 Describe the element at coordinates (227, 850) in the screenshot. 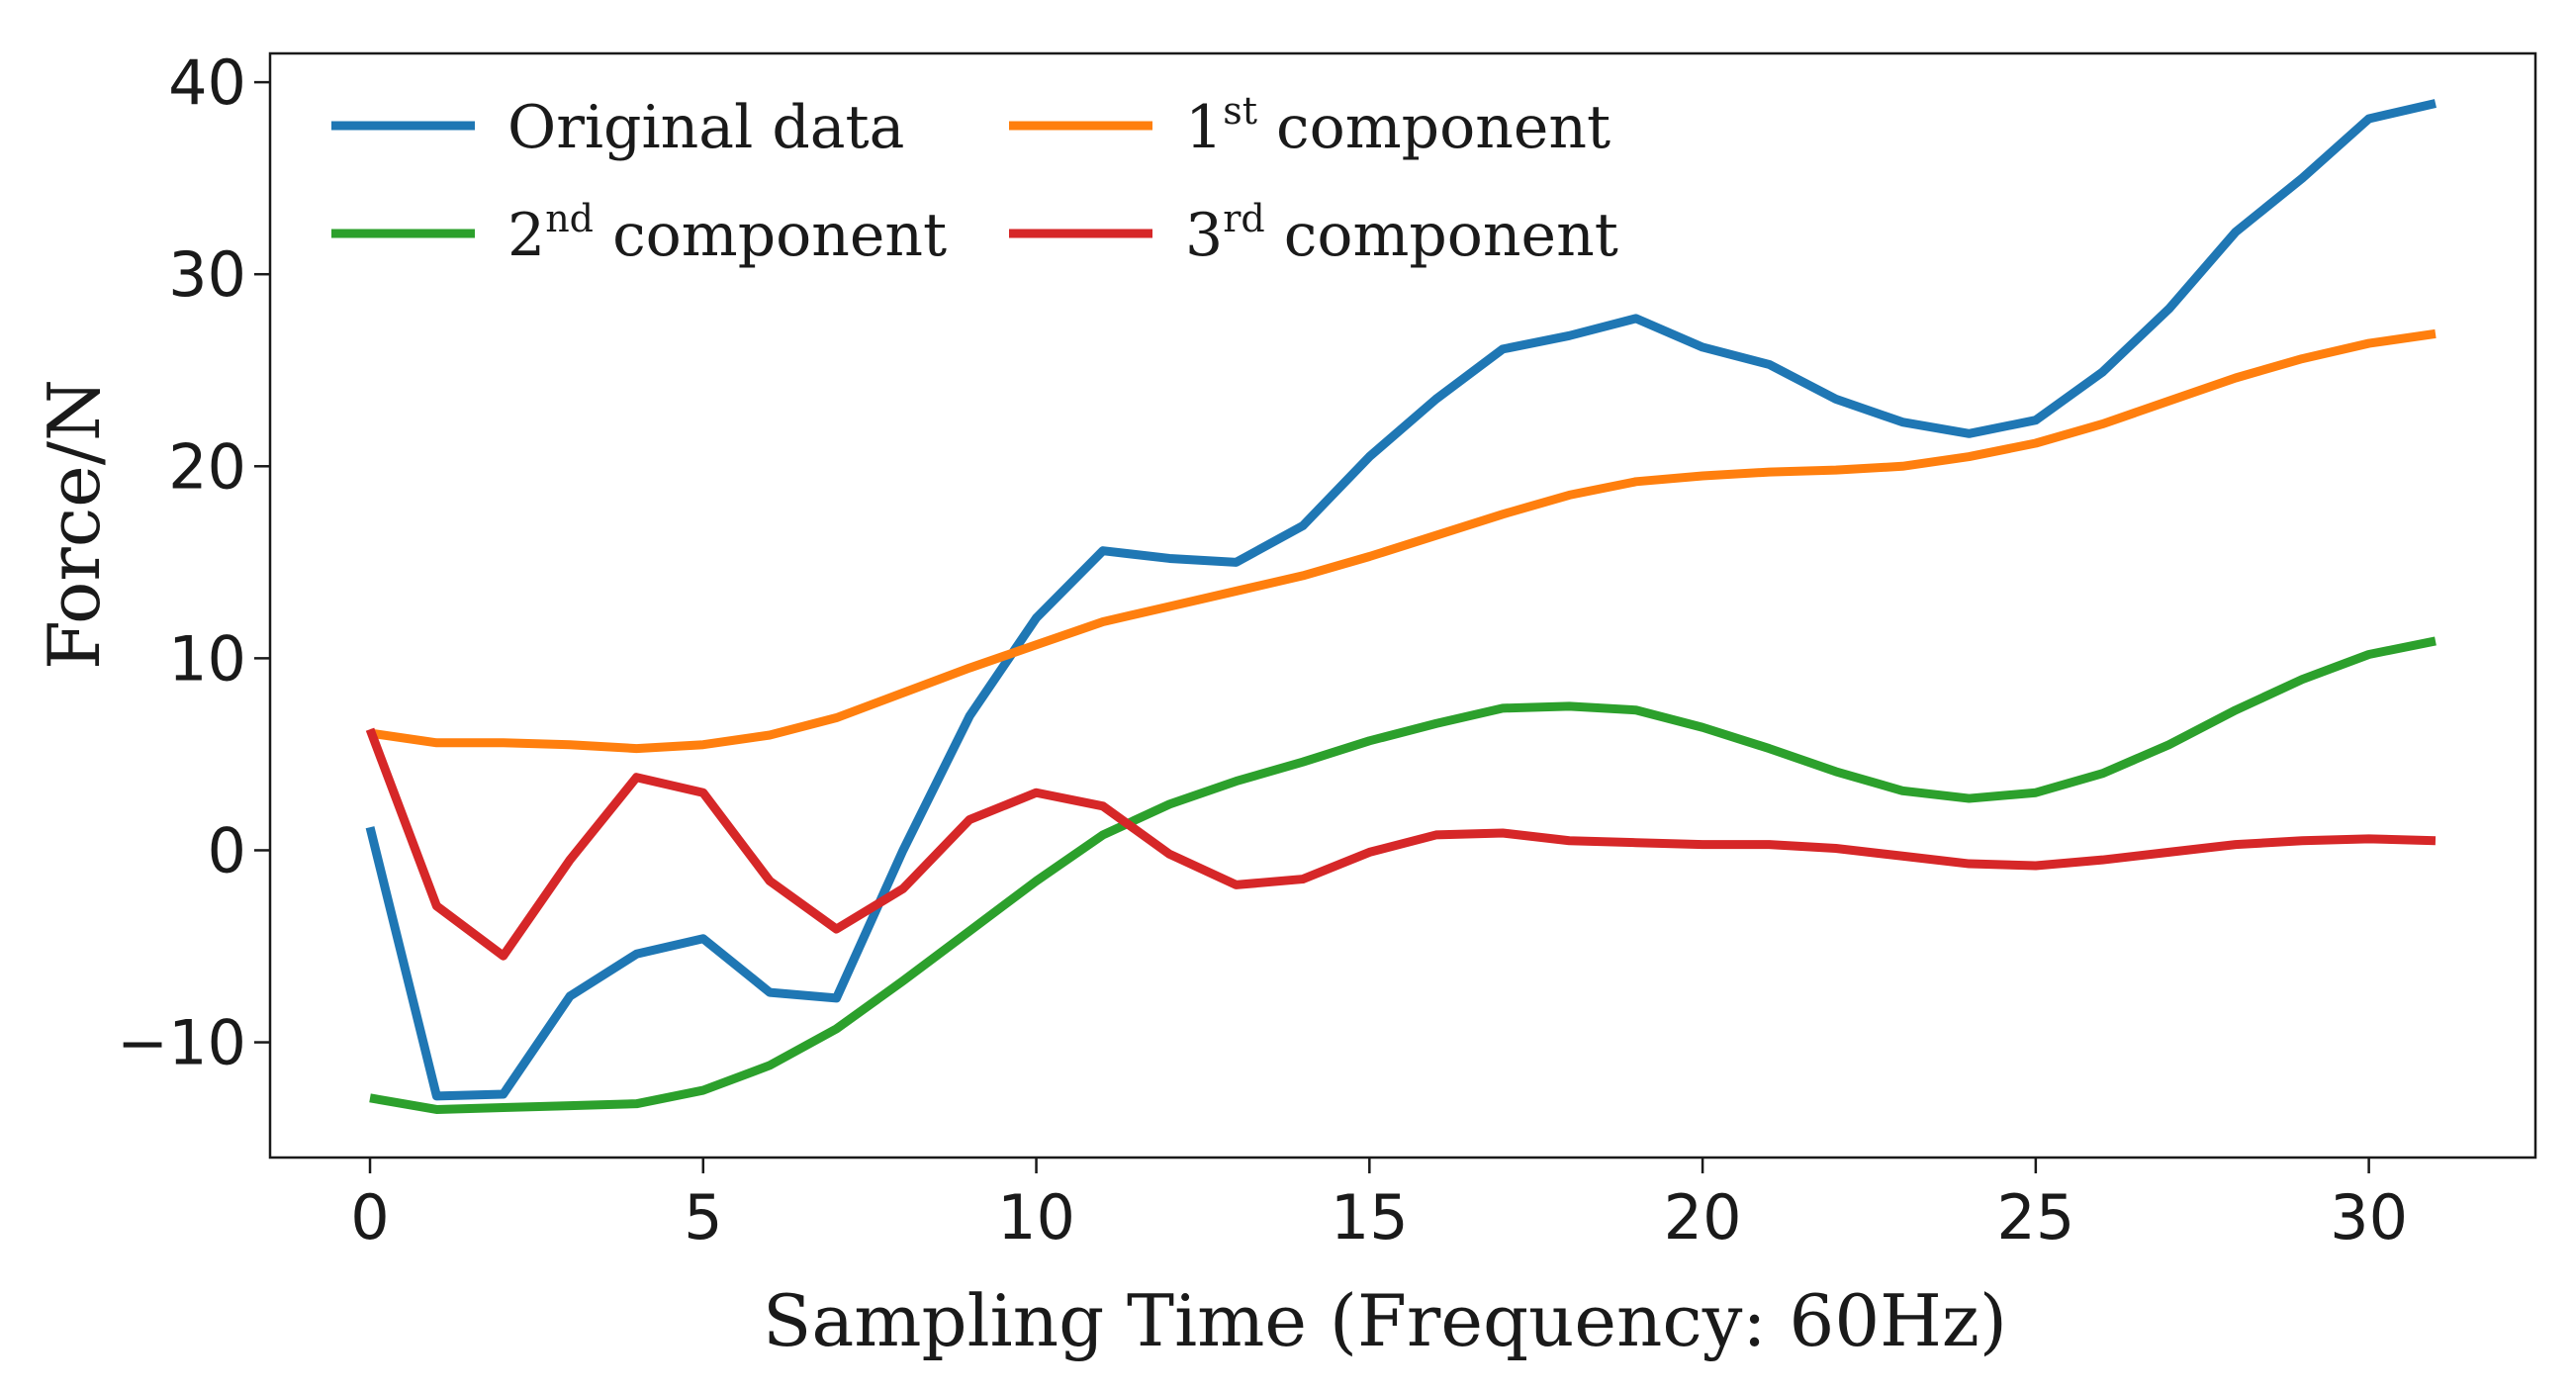

I see `y-tick-label: 0` at that location.